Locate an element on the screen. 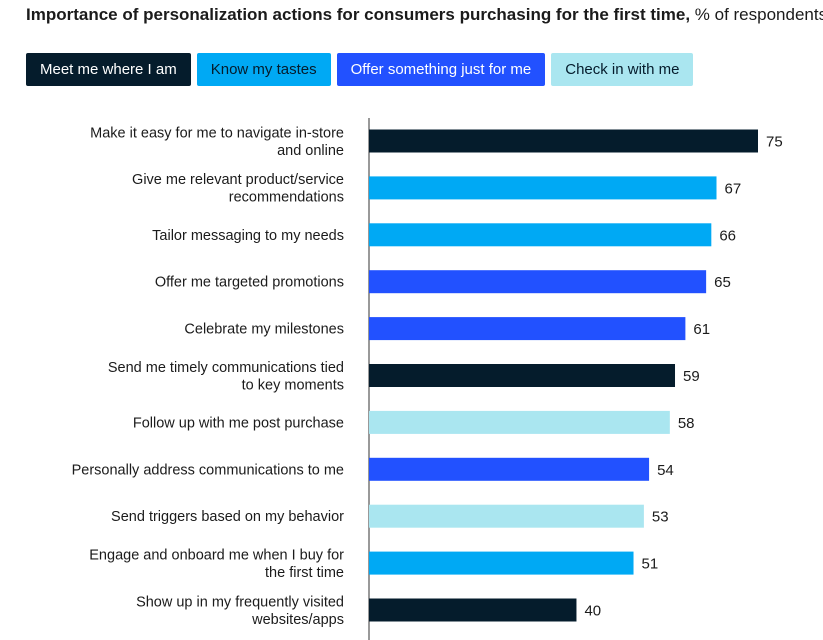  category-label-send-triggers-based-on-my-behavior: Send triggers based on my behavior is located at coordinates (227, 517).